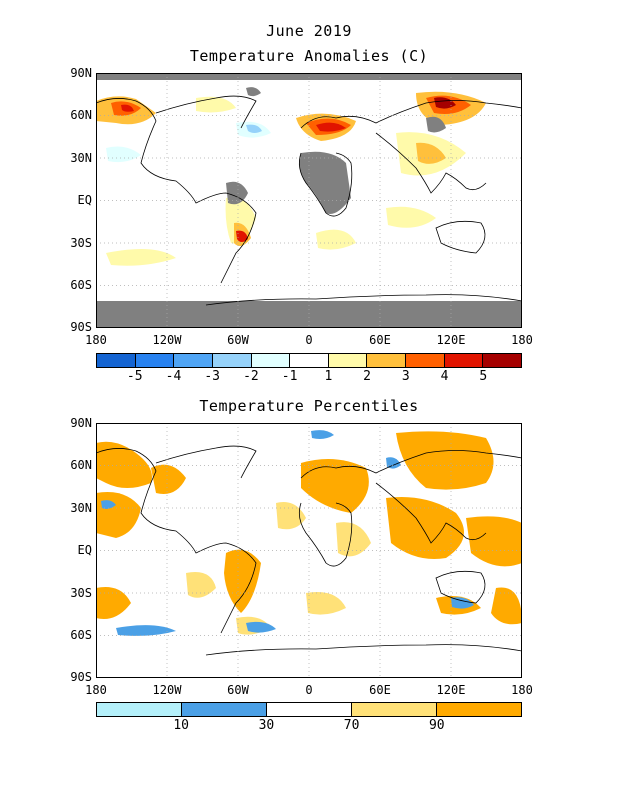 This screenshot has height=800, width=618. Describe the element at coordinates (328, 376) in the screenshot. I see `colorbar-label: 1` at that location.